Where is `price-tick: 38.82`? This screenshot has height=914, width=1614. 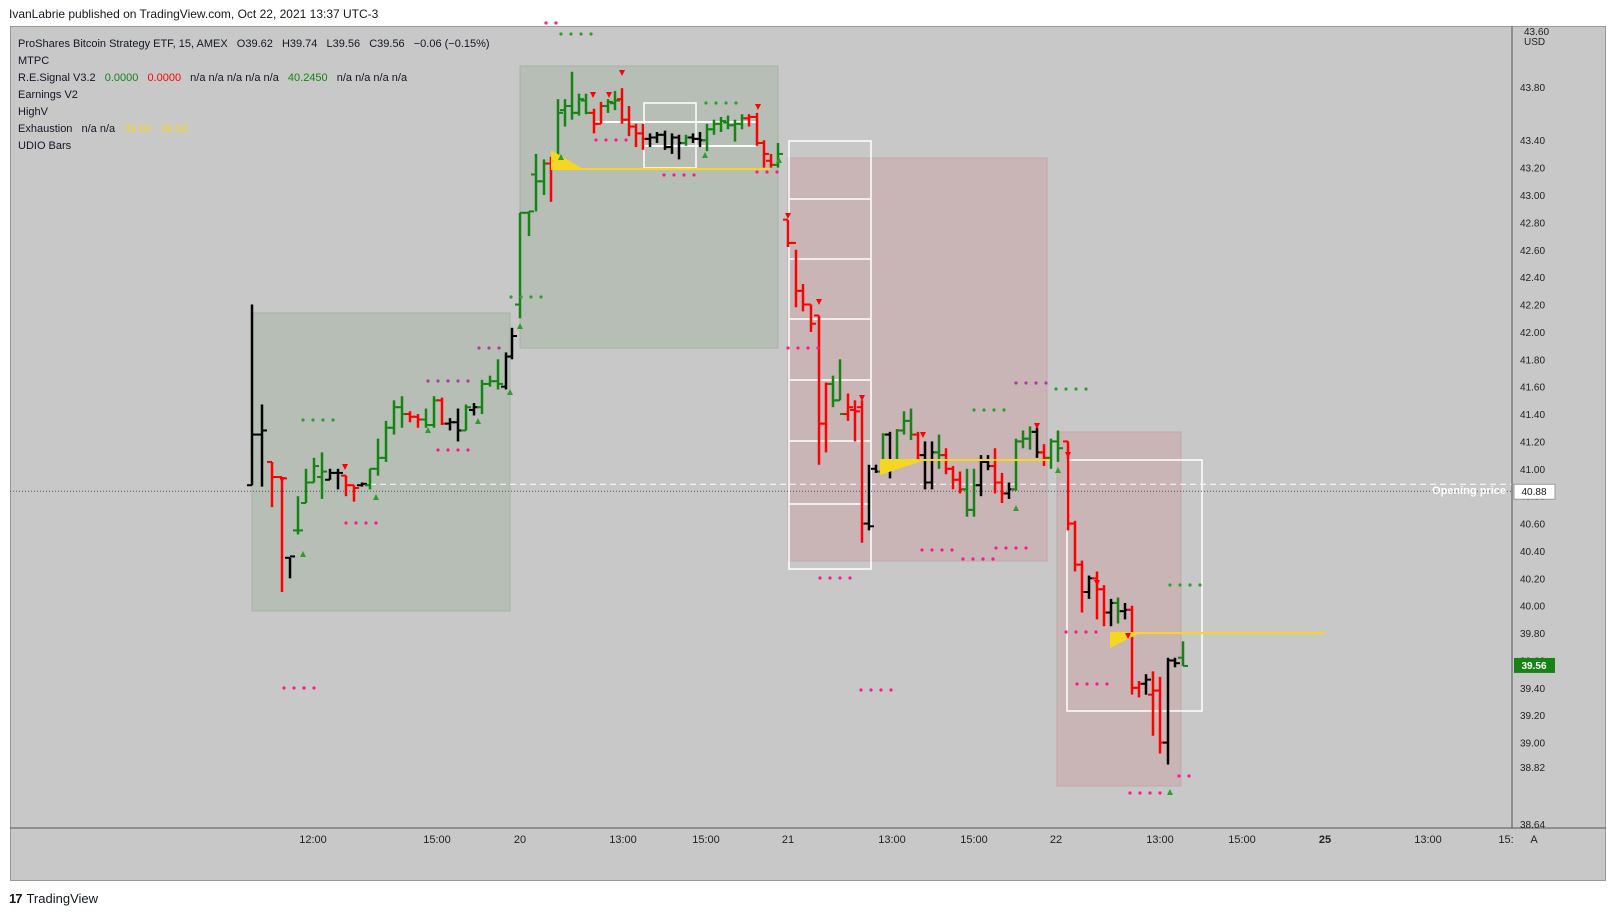
price-tick: 38.82 is located at coordinates (1532, 768).